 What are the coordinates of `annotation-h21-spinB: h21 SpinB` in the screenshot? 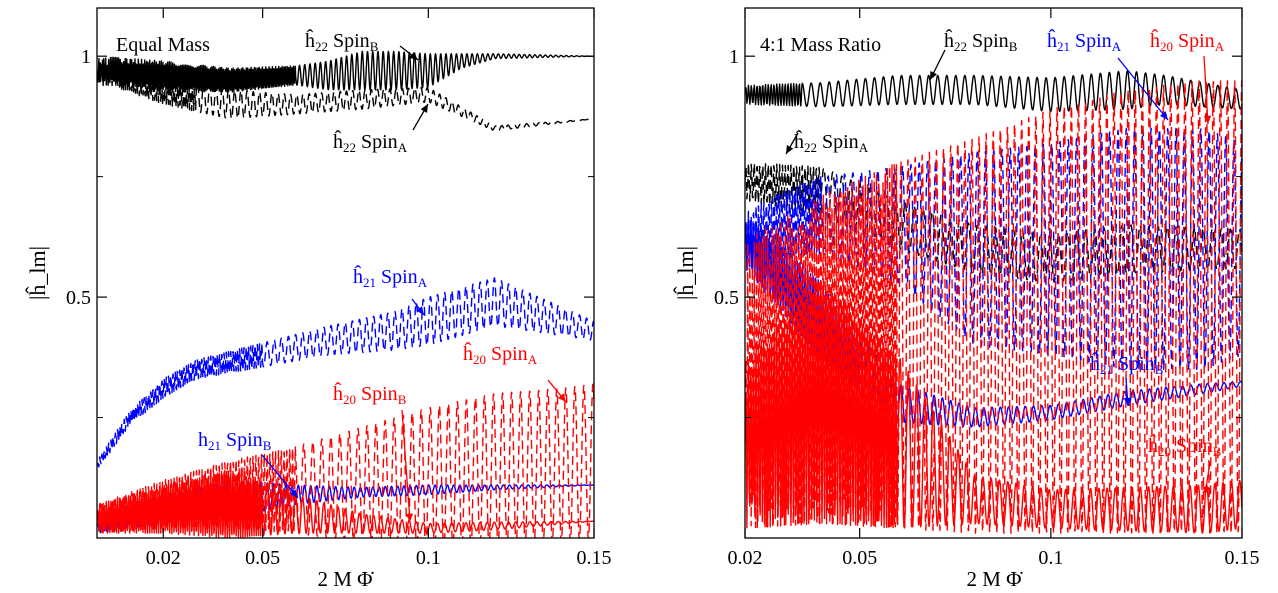 It's located at (248, 464).